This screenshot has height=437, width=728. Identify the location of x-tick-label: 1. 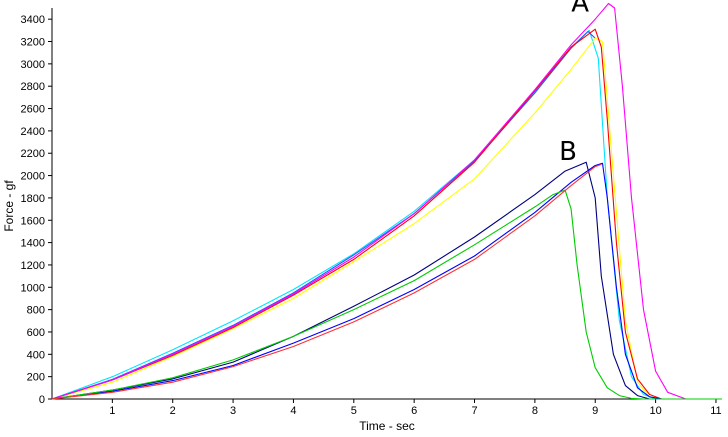
(112, 411).